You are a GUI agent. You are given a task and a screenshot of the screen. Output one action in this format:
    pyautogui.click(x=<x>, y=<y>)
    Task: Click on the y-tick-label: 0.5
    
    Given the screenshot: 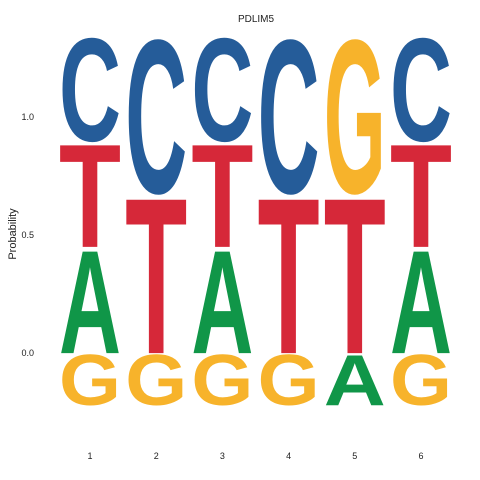 What is the action you would take?
    pyautogui.click(x=27, y=235)
    